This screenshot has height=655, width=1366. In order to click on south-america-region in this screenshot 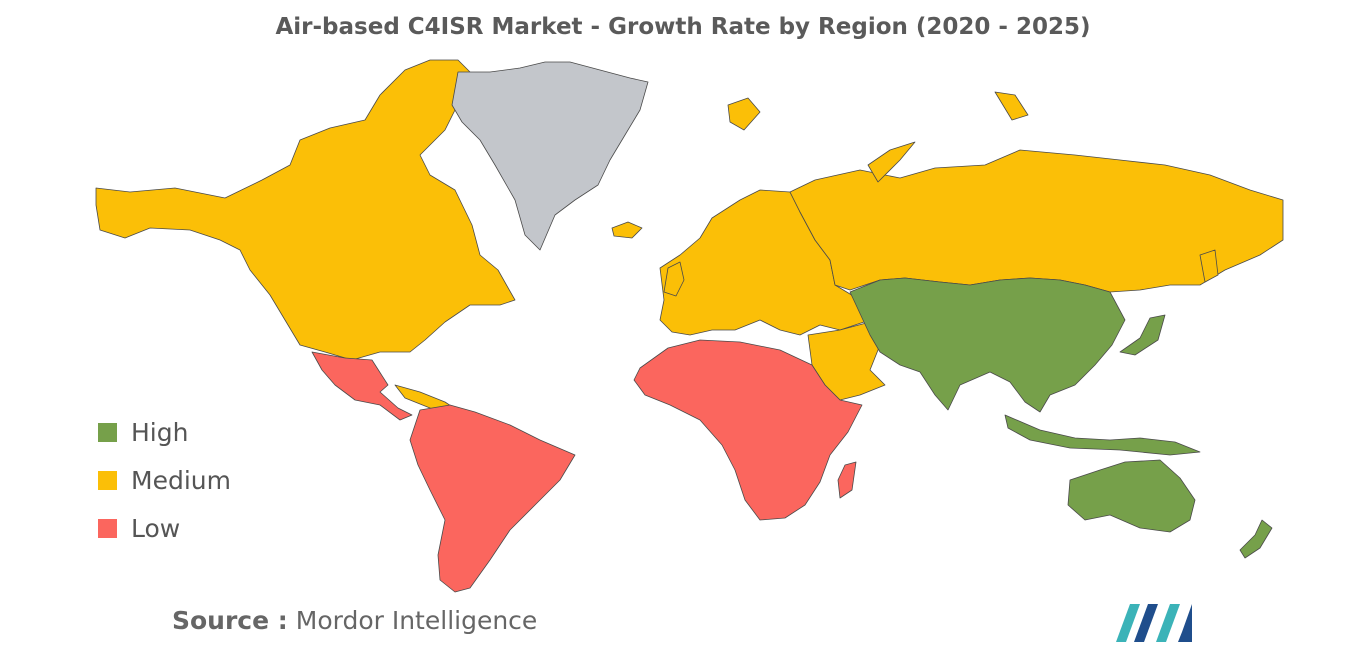, I will do `click(492, 498)`.